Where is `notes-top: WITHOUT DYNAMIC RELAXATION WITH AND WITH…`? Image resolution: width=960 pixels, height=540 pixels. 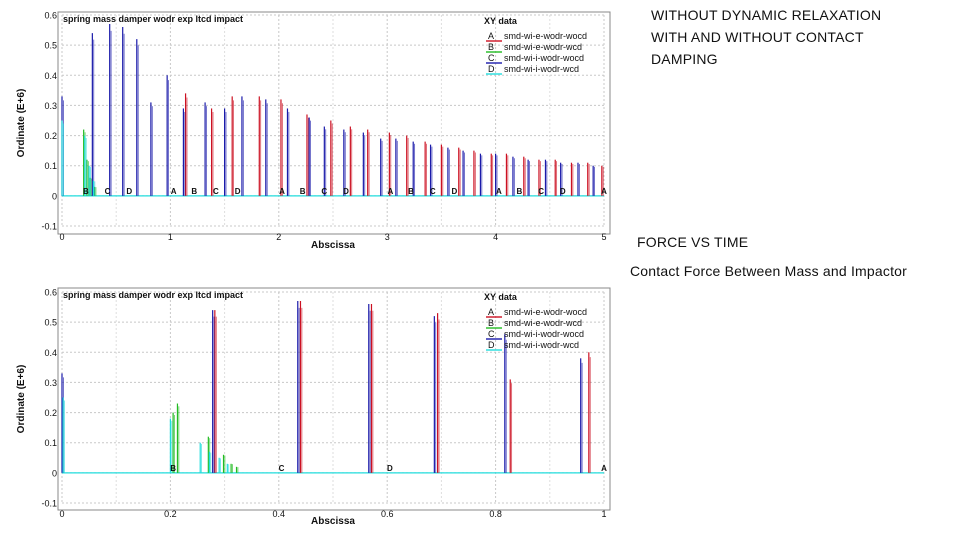 notes-top: WITHOUT DYNAMIC RELAXATION WITH AND WITH… is located at coordinates (801, 37).